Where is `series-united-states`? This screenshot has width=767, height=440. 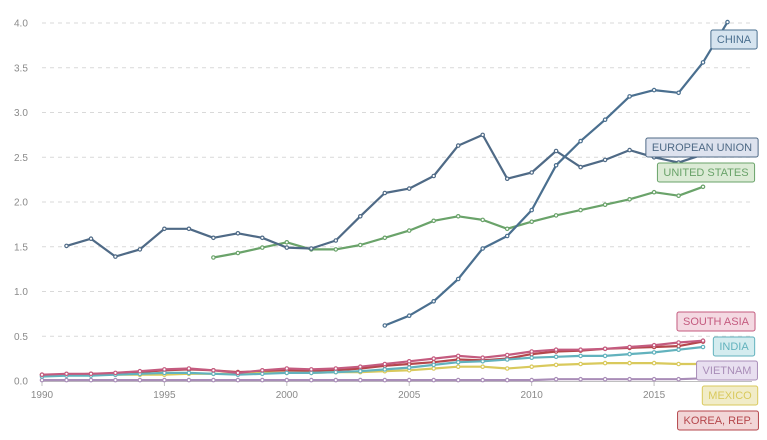 series-united-states is located at coordinates (458, 222).